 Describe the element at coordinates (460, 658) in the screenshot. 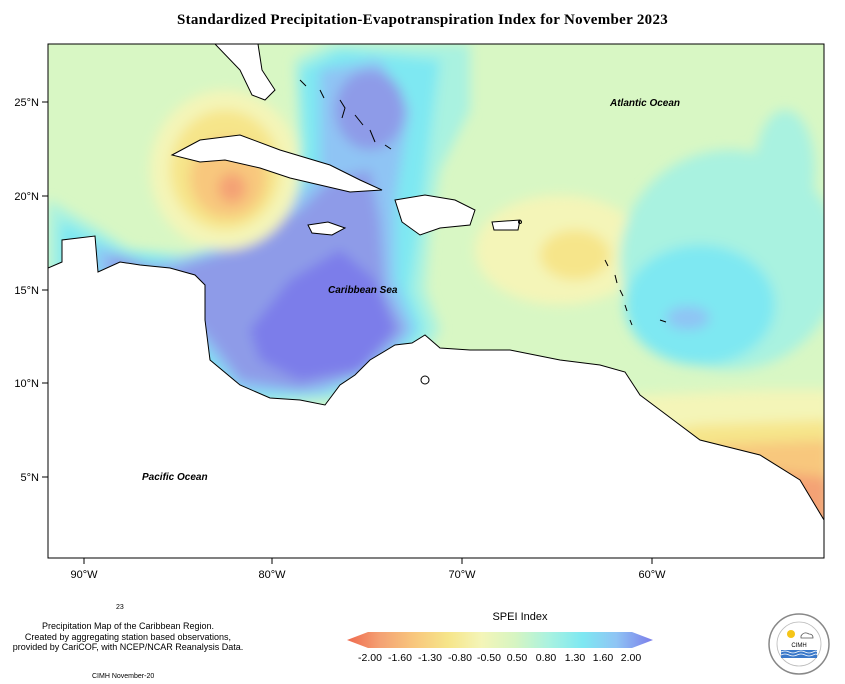

I see `legend-tick: -0.80` at that location.